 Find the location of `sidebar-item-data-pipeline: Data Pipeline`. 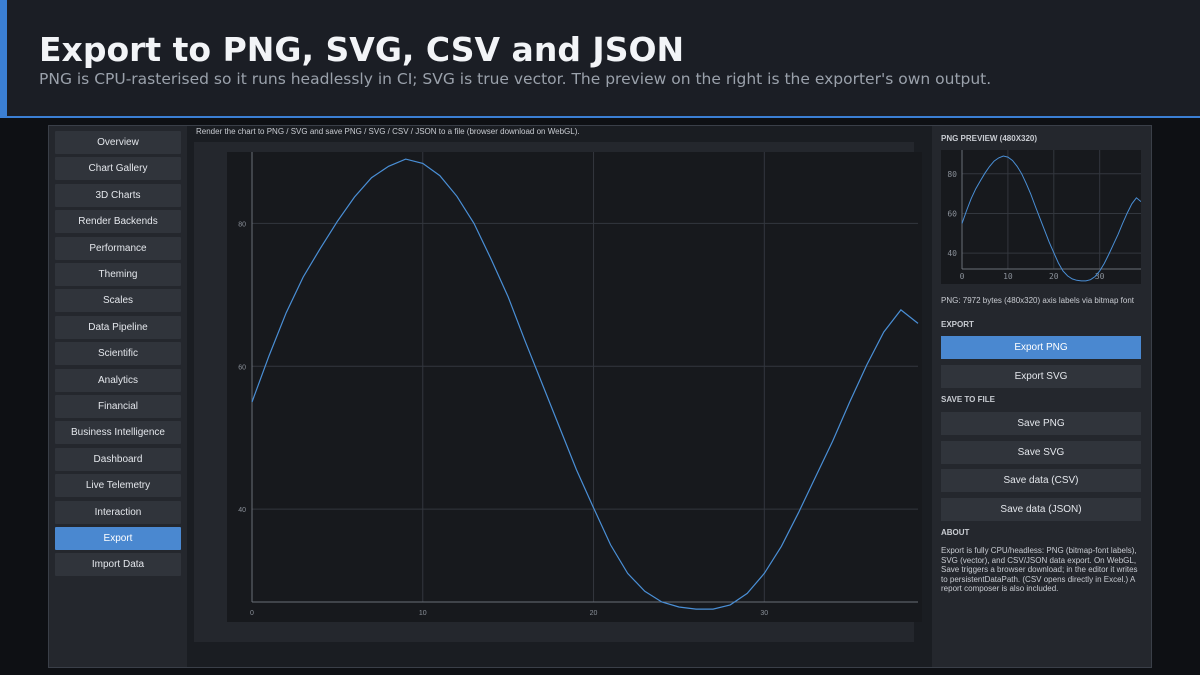

sidebar-item-data-pipeline: Data Pipeline is located at coordinates (118, 327).